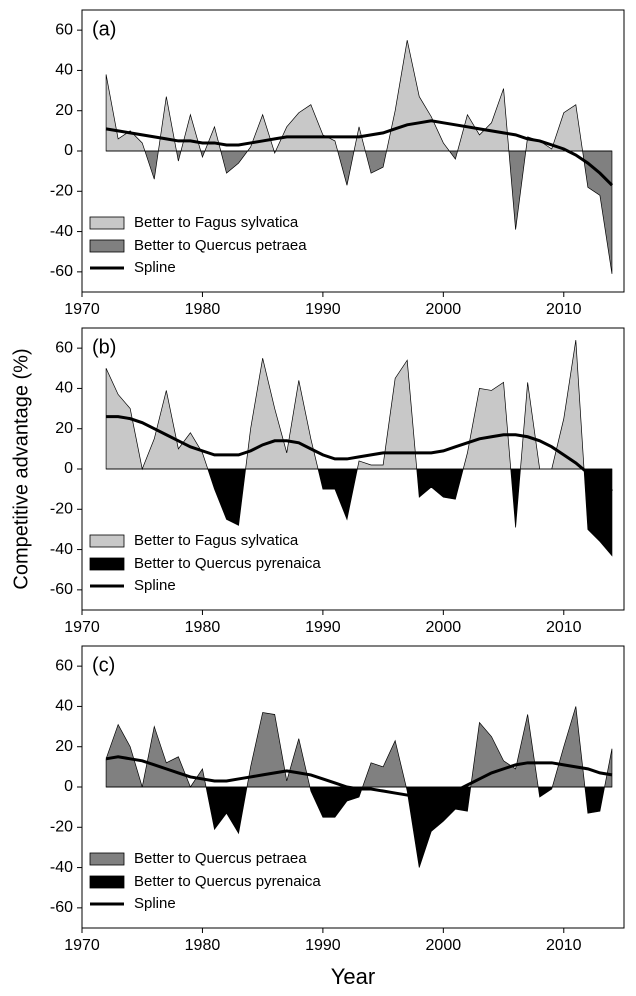  I want to click on panel-label: (b), so click(104, 347).